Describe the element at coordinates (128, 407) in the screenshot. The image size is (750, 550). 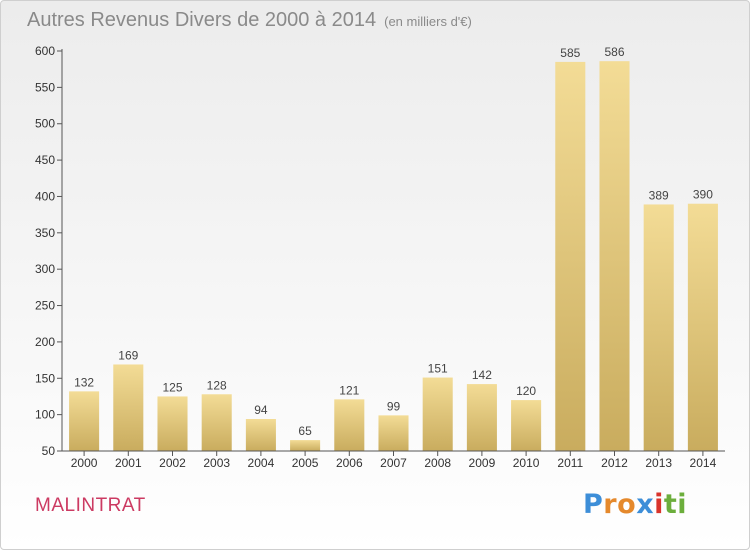
I see `bar-2001` at that location.